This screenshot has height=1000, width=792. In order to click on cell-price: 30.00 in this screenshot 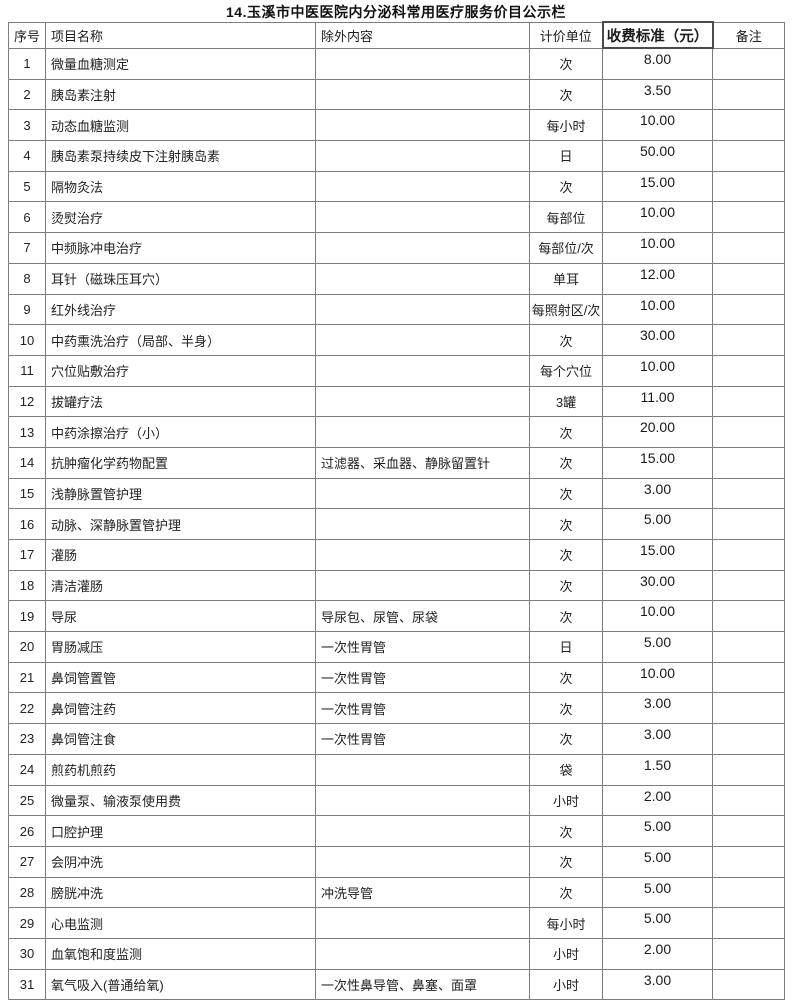, I will do `click(657, 585)`.